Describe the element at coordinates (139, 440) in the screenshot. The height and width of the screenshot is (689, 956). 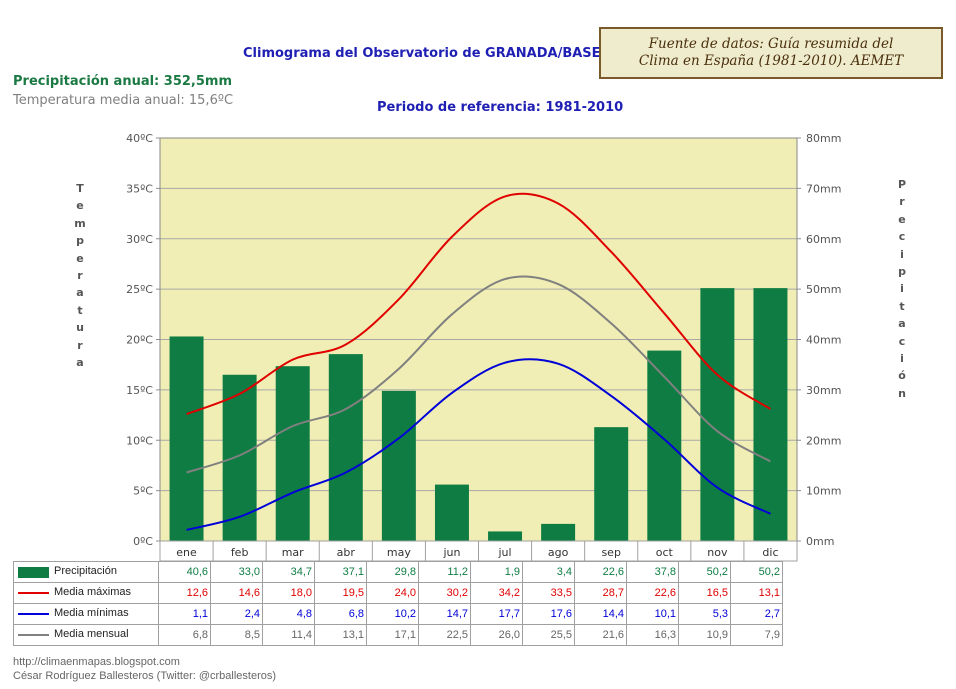
I see `left-tick-label: 10ºC` at that location.